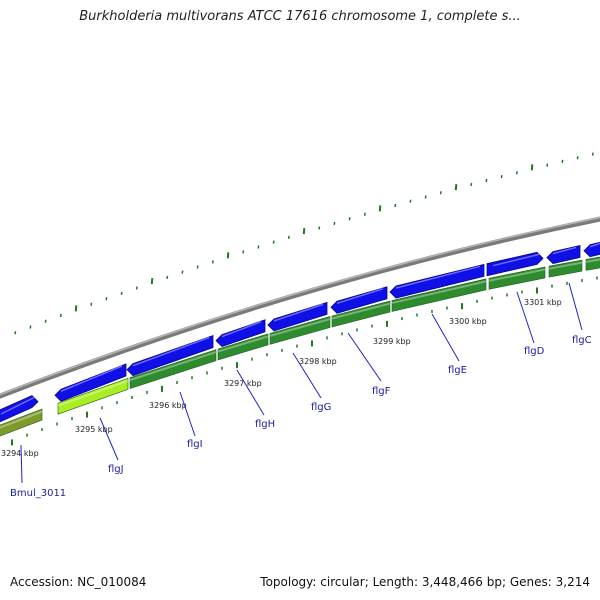 Image resolution: width=600 pixels, height=600 pixels. What do you see at coordinates (534, 351) in the screenshot?
I see `gene-label-flgd: flgD` at bounding box center [534, 351].